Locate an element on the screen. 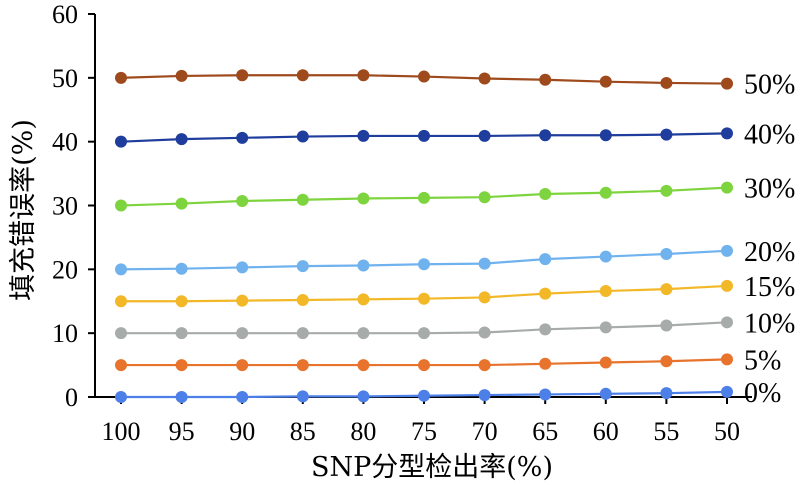 The image size is (800, 488). x-tick-labels: 100 95 90 85 80 75 70 65 60 55 50 is located at coordinates (421, 431).